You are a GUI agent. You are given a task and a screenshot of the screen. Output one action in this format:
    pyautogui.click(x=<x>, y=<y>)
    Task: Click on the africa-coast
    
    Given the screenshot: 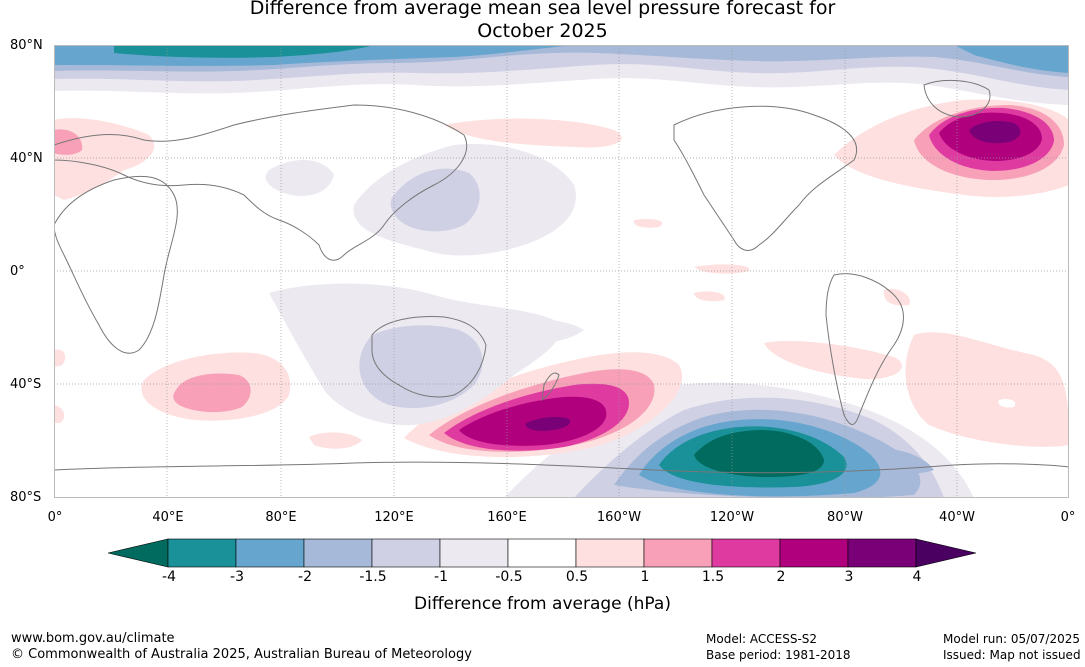 What is the action you would take?
    pyautogui.click(x=116, y=264)
    